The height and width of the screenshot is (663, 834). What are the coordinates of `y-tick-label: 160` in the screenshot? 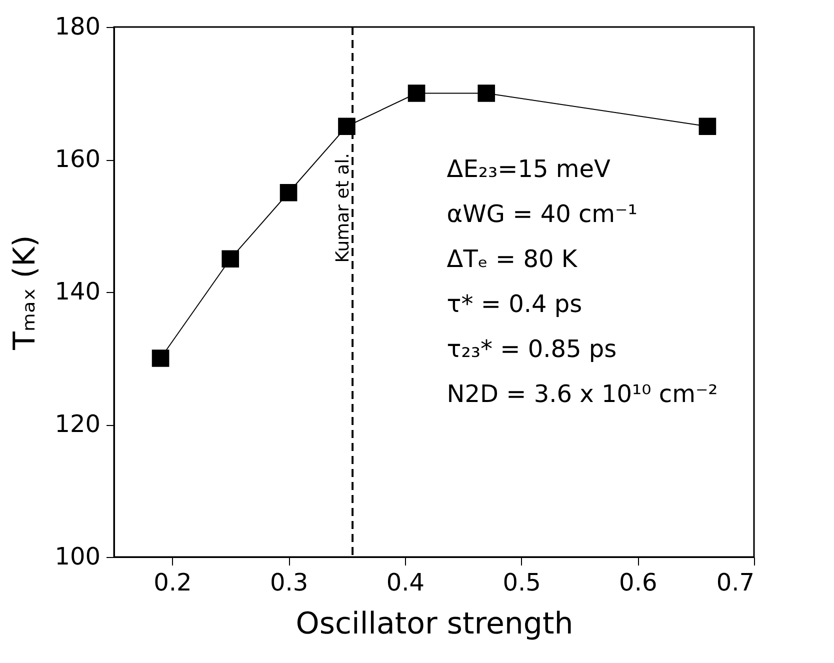 It's located at (77, 159).